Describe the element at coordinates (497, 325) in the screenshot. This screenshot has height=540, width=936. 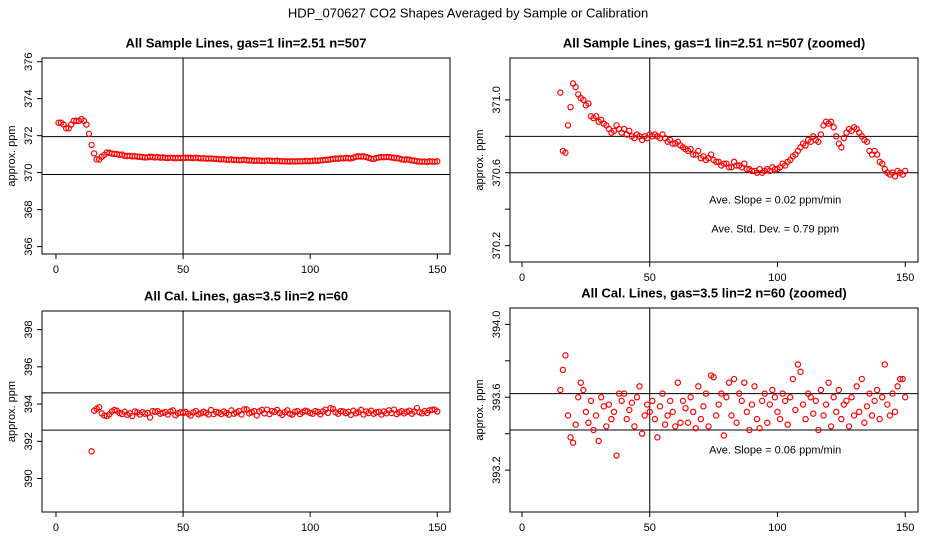
I see `y-tick-label: 394.0` at that location.